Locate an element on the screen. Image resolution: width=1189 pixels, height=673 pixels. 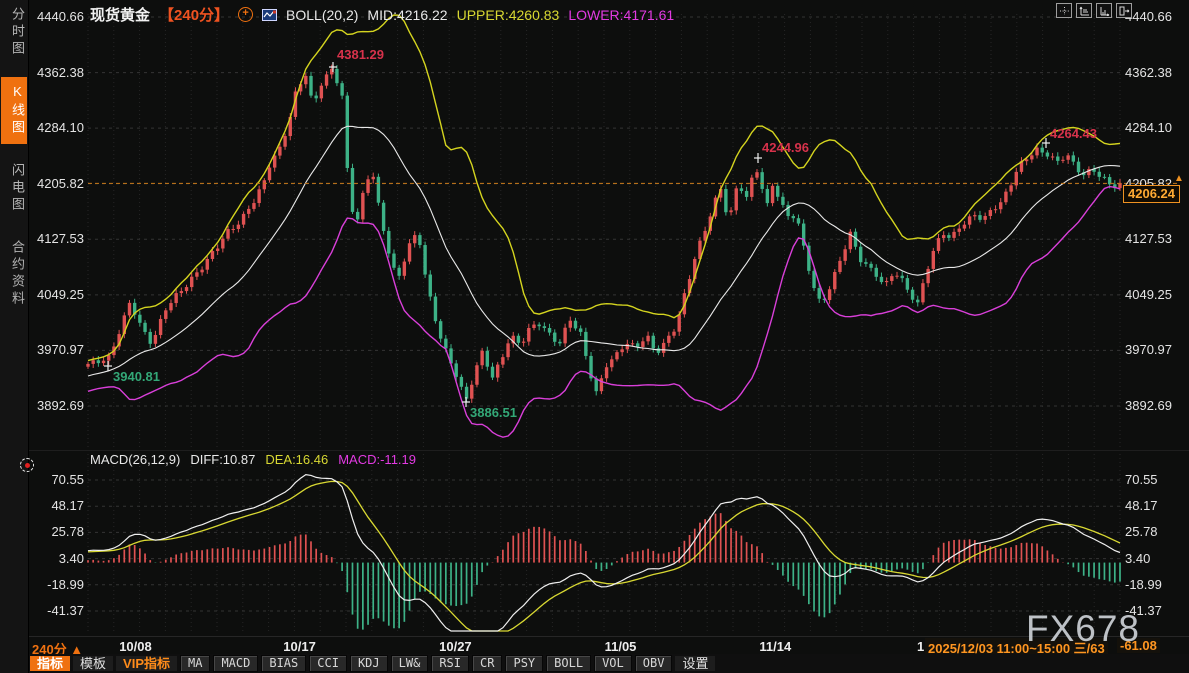
zoom-vertical-icon is located at coordinates (1084, 10).